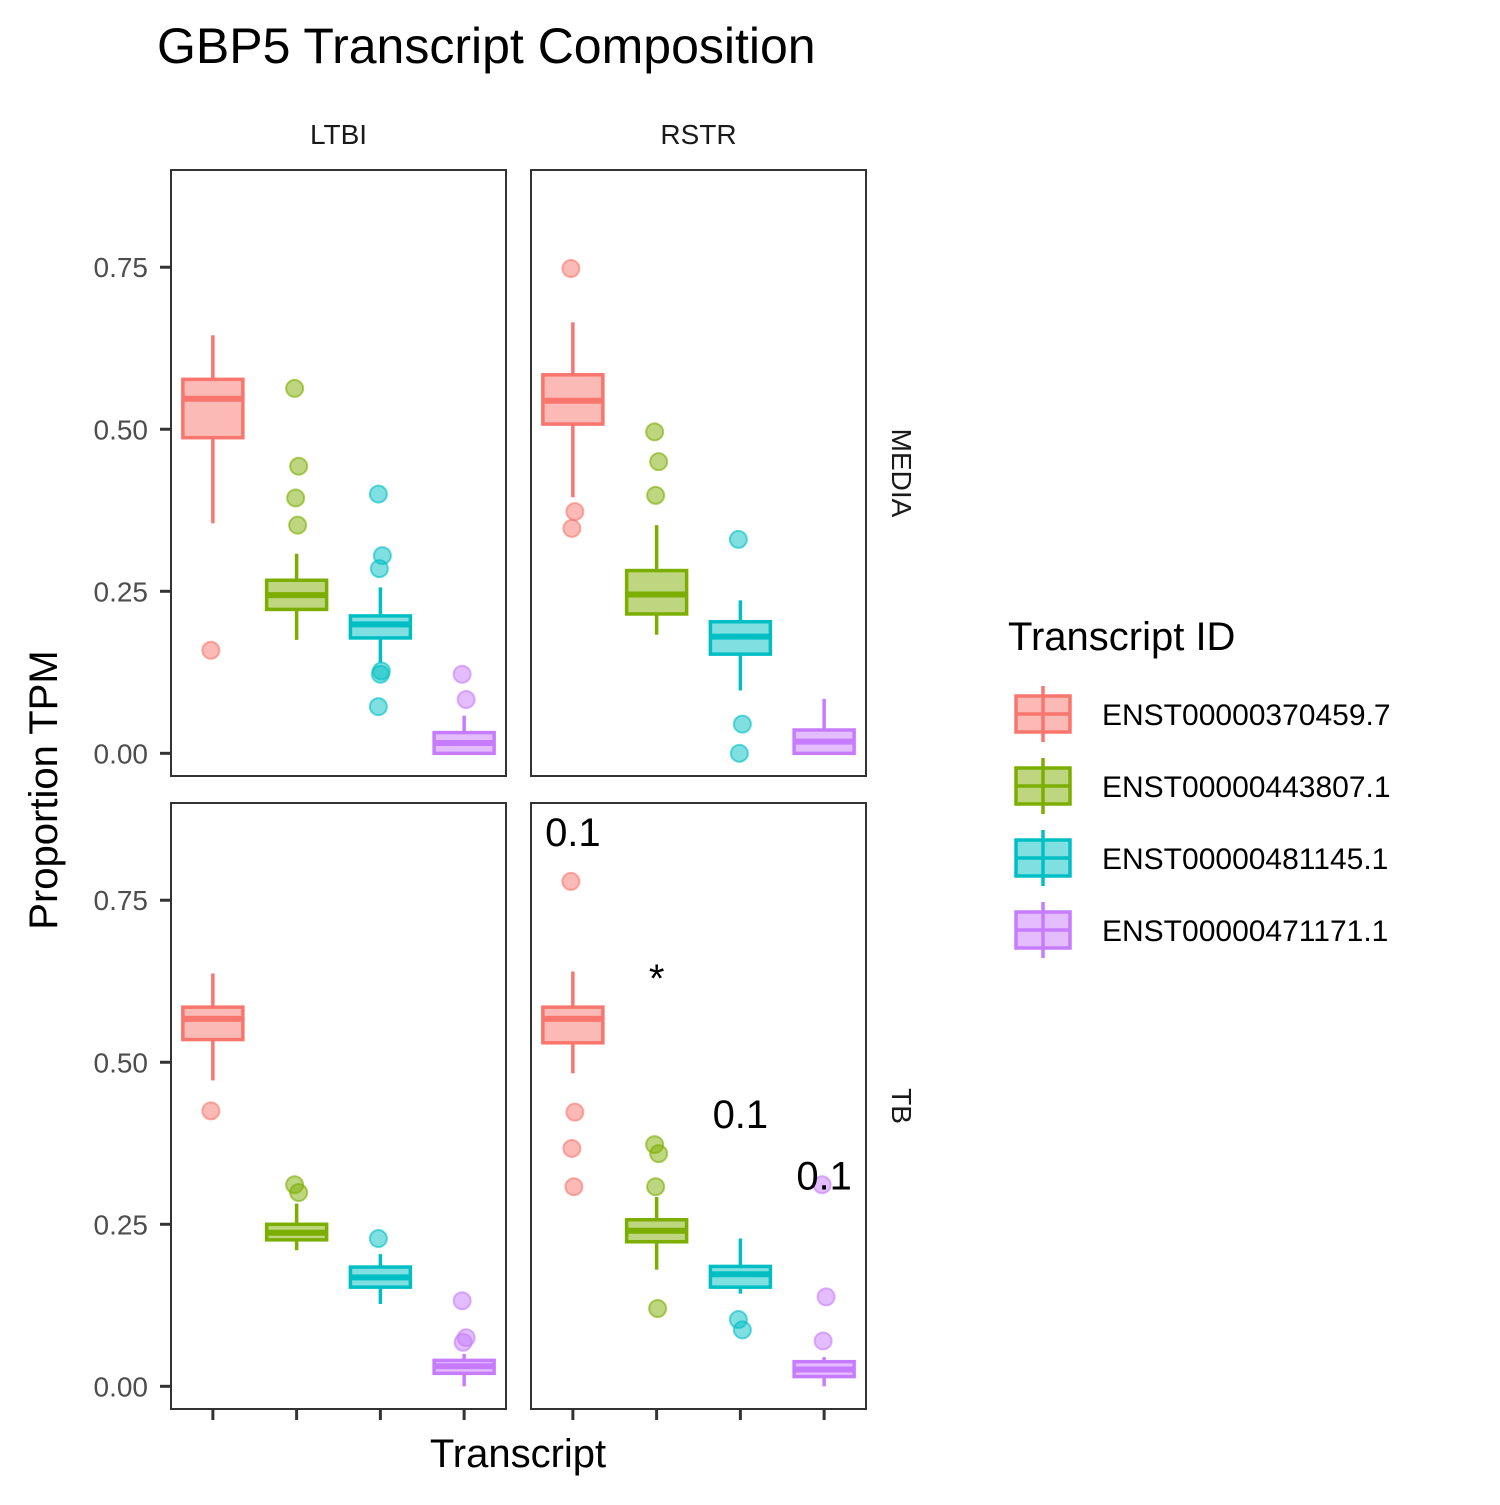  What do you see at coordinates (1245, 859) in the screenshot?
I see `legend-label: ENST00000481145.1` at bounding box center [1245, 859].